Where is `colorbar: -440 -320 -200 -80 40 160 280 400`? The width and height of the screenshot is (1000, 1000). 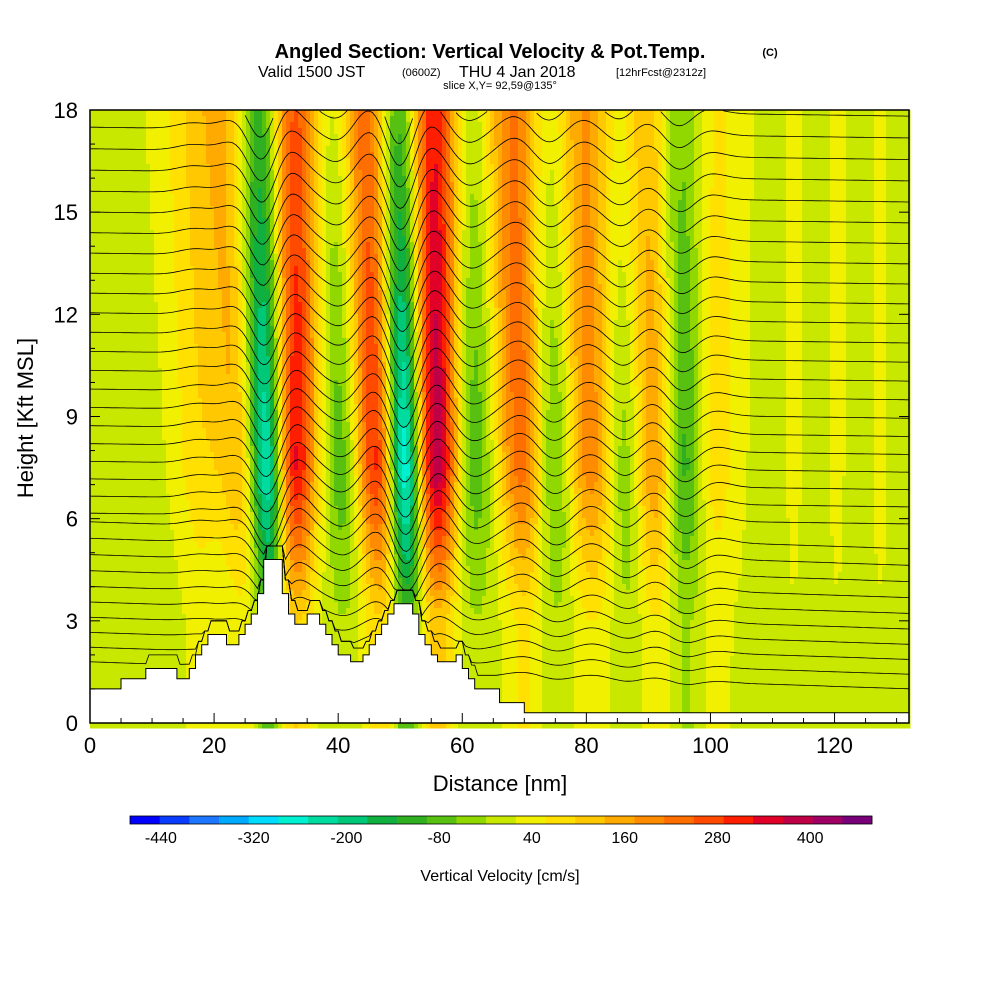
colorbar: -440 -320 -200 -80 40 160 280 400 is located at coordinates (501, 831).